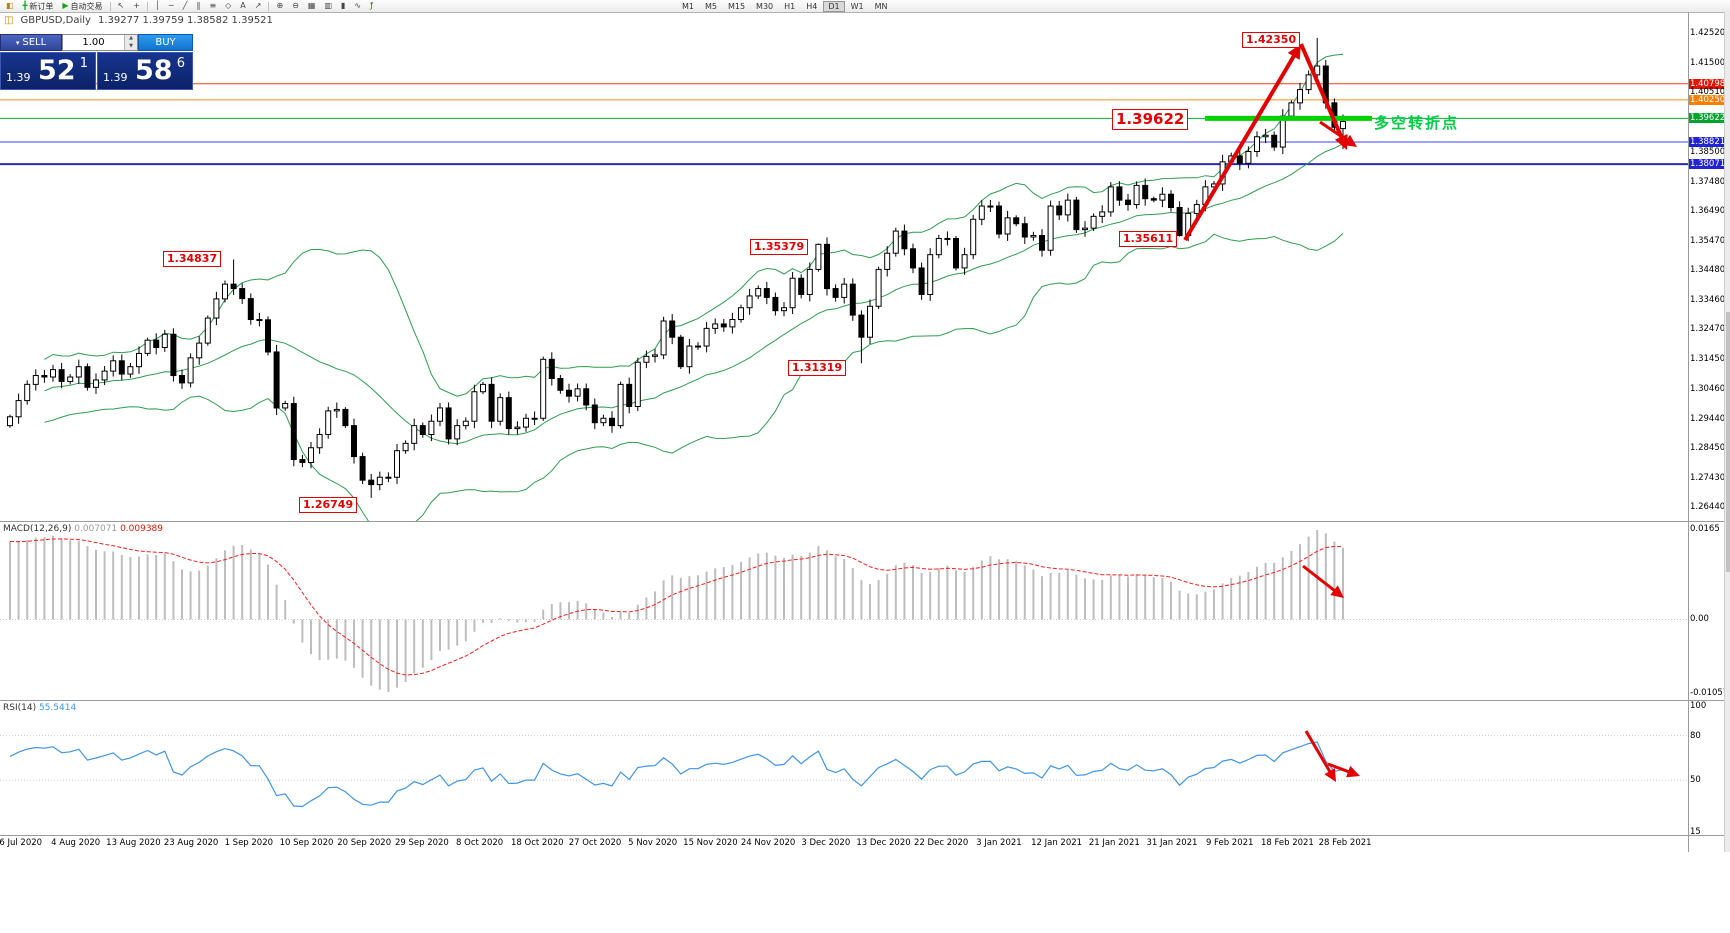 This screenshot has width=1730, height=933. Describe the element at coordinates (55, 20) in the screenshot. I see `chart-symbol-period: GBPUSD,Daily` at that location.